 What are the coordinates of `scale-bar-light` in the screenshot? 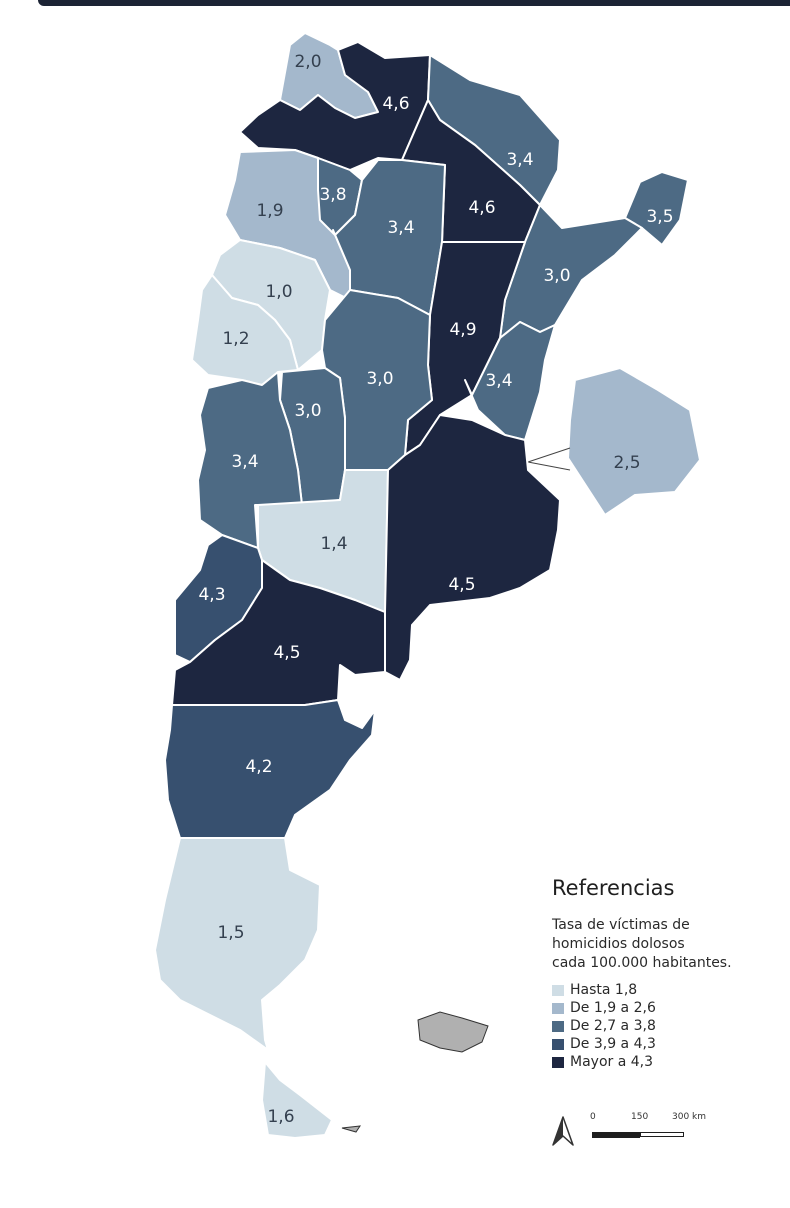 It's located at (662, 1134).